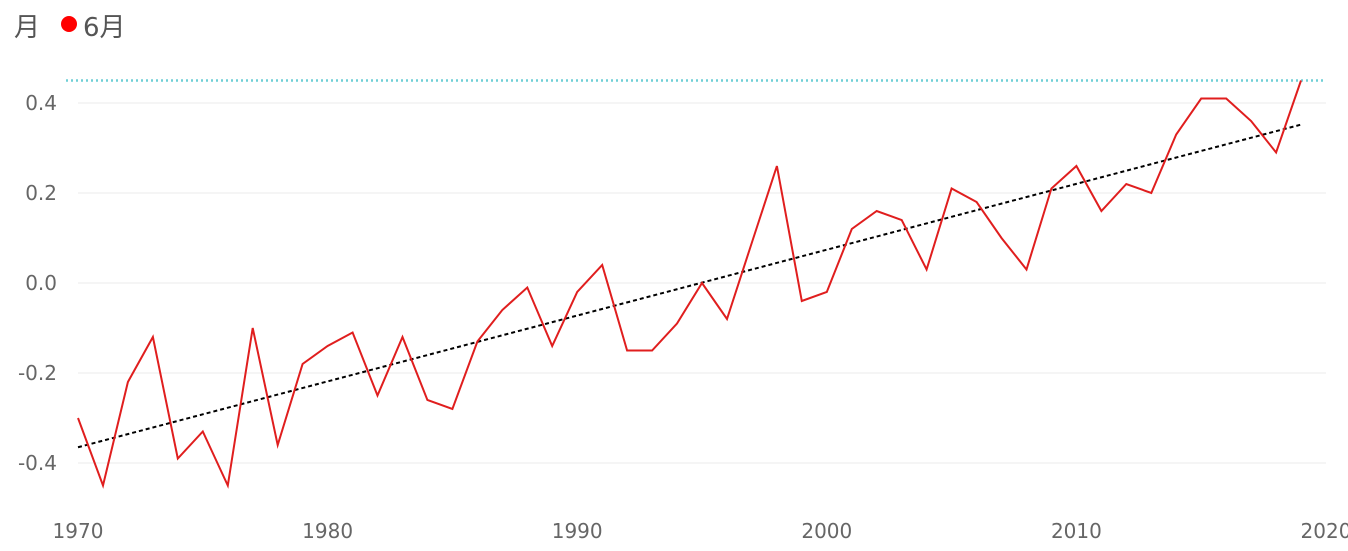 Image resolution: width=1348 pixels, height=551 pixels. What do you see at coordinates (37, 373) in the screenshot?
I see `y-tick-label: -0.2` at bounding box center [37, 373].